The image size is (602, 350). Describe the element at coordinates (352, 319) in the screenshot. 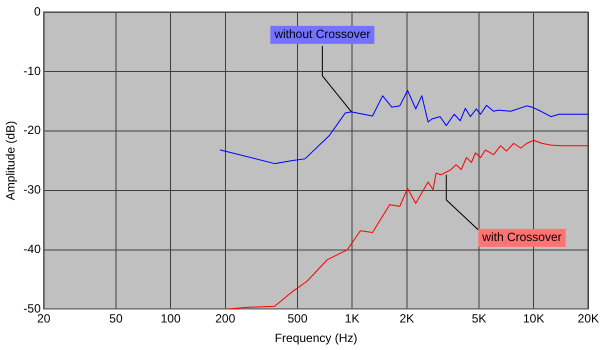

I see `x-tick-label: 1K` at that location.